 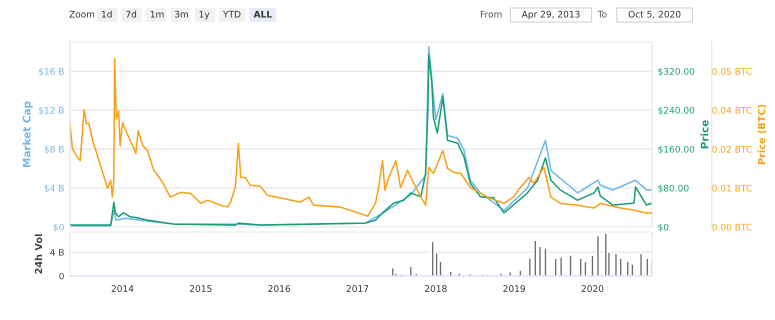 I want to click on y2-tick-label: $80.00, so click(x=673, y=188).